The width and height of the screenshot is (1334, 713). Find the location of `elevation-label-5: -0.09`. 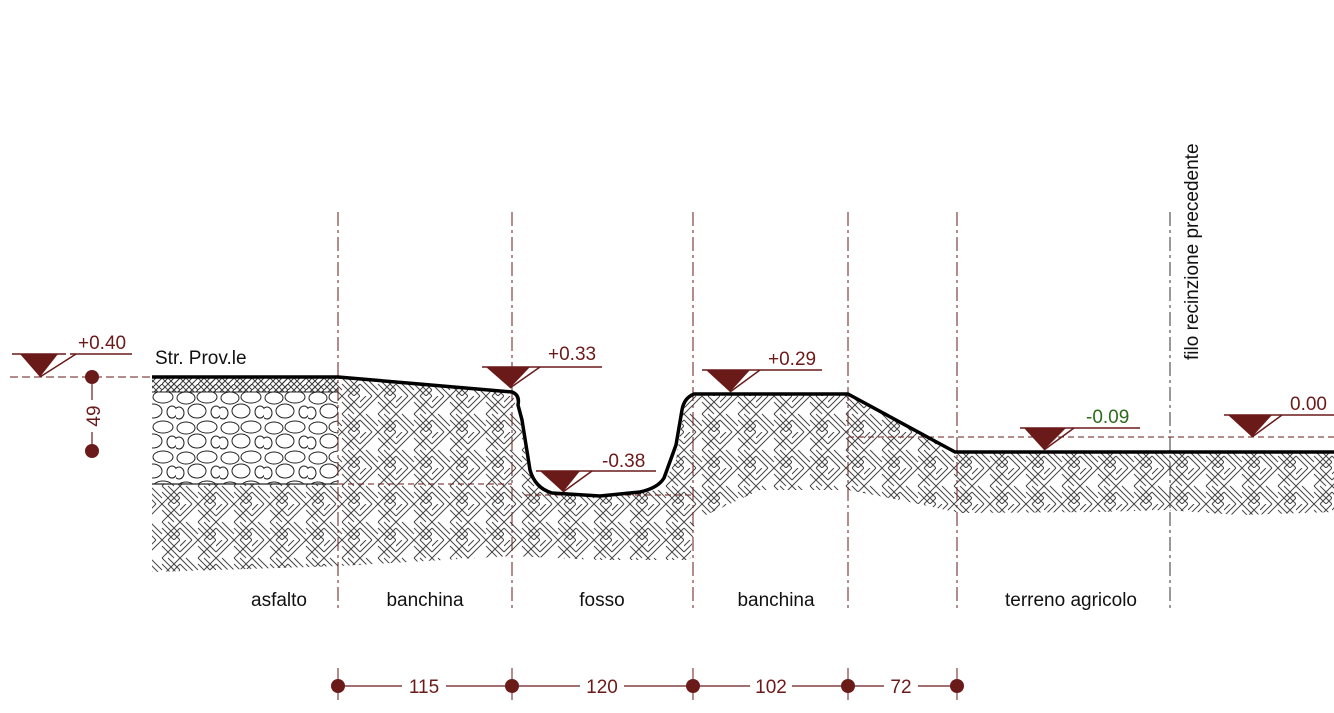

elevation-label-5: -0.09 is located at coordinates (1107, 417).